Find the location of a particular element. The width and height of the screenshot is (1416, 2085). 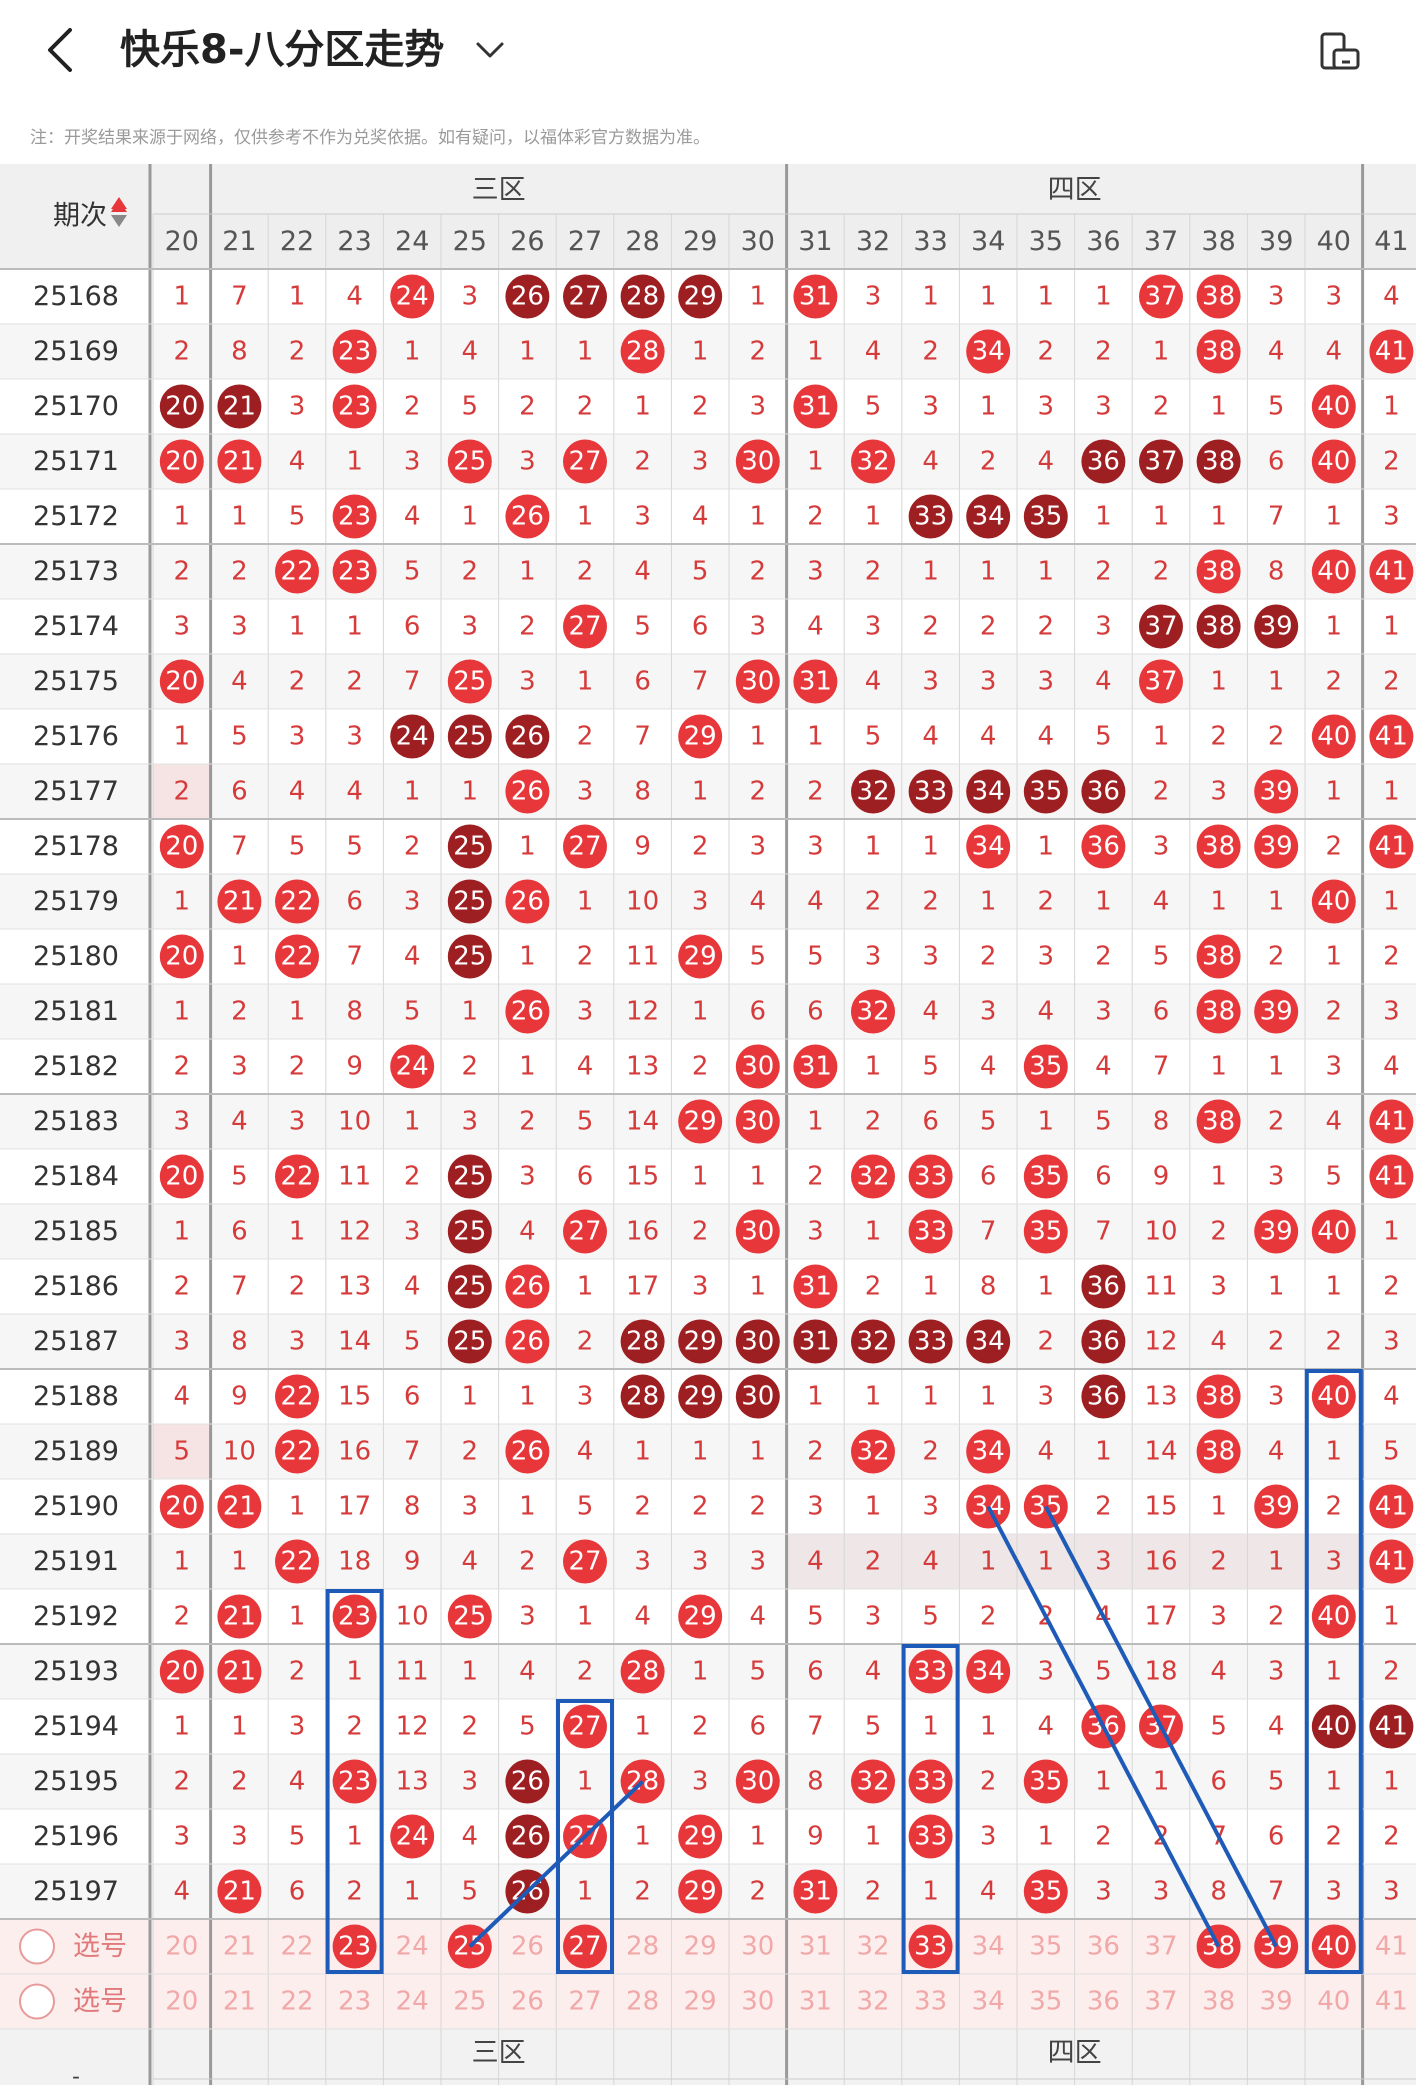

rotate-screen-button is located at coordinates (1340, 52).